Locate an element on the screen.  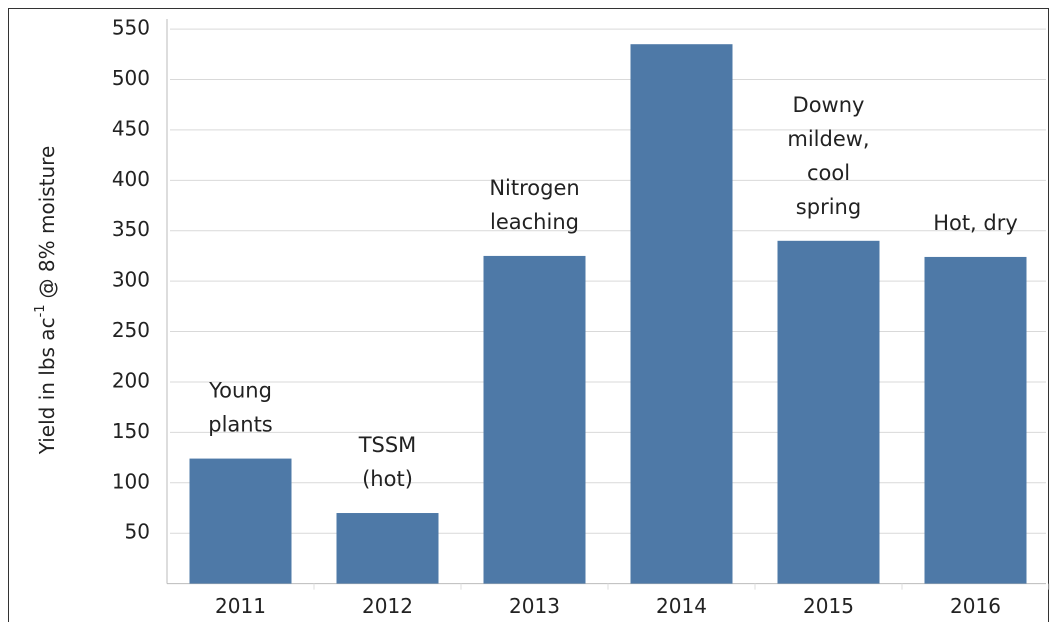
y-label-text: Yield in lbs ac is located at coordinates (47, 386).